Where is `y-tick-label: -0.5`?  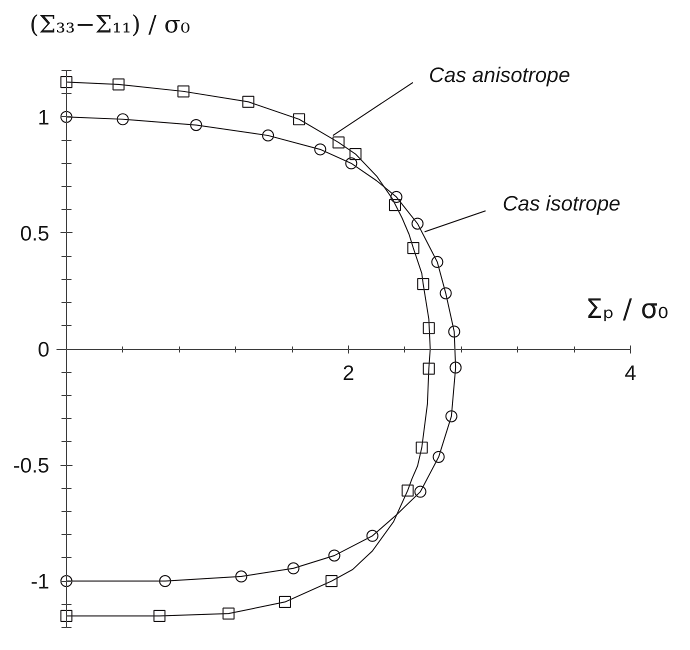 y-tick-label: -0.5 is located at coordinates (31, 466).